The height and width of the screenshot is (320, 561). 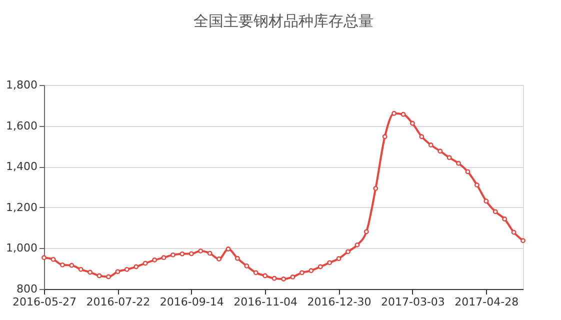 I want to click on y-tick-label: 1,800, so click(x=22, y=85).